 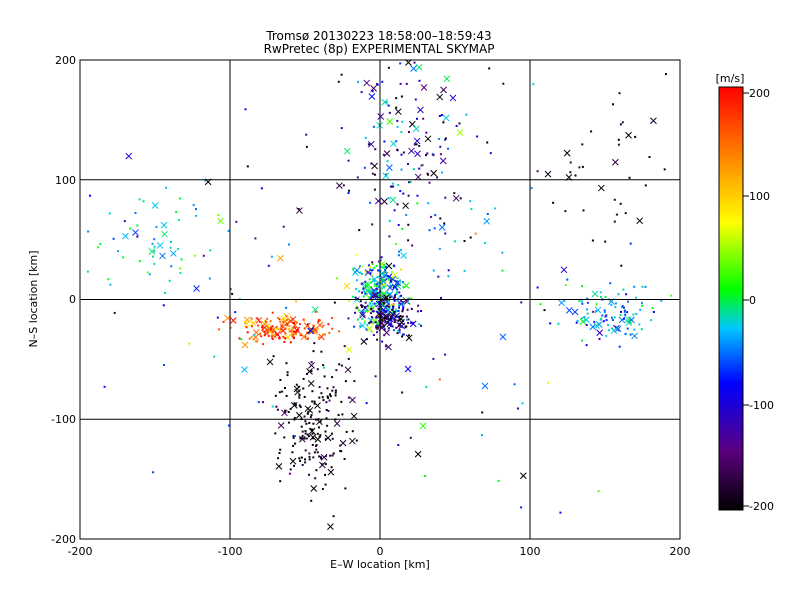 What do you see at coordinates (761, 405) in the screenshot?
I see `colorbar-tick-minus100: -100` at bounding box center [761, 405].